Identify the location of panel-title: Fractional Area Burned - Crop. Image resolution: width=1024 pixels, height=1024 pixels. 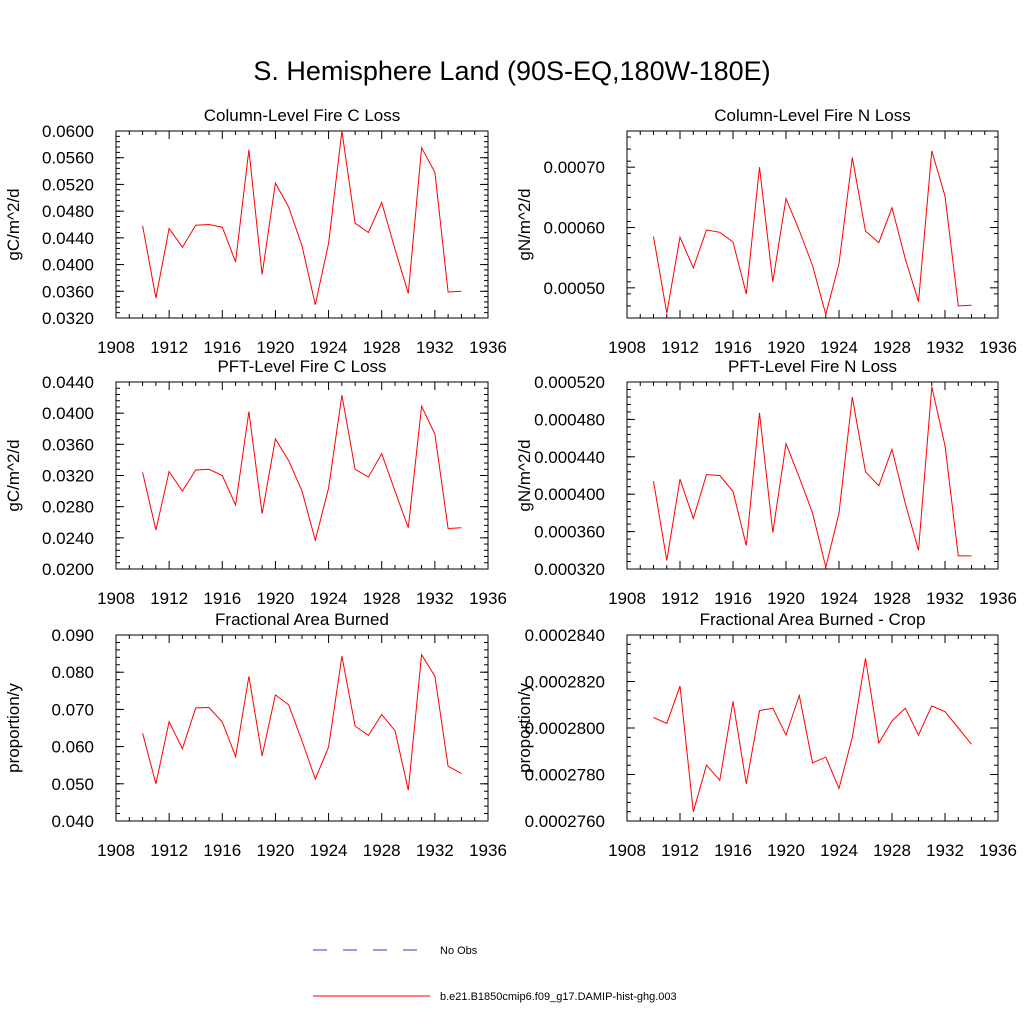
(813, 619).